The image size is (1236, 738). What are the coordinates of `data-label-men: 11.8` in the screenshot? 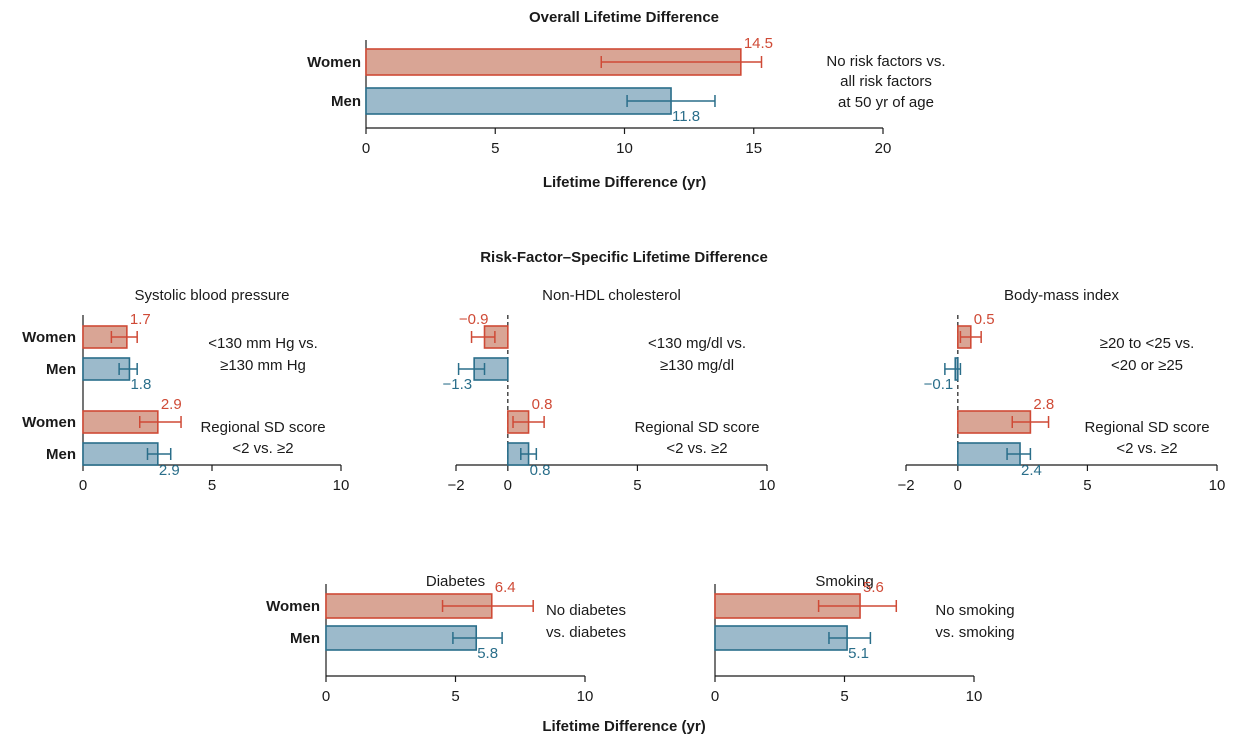 It's located at (686, 116).